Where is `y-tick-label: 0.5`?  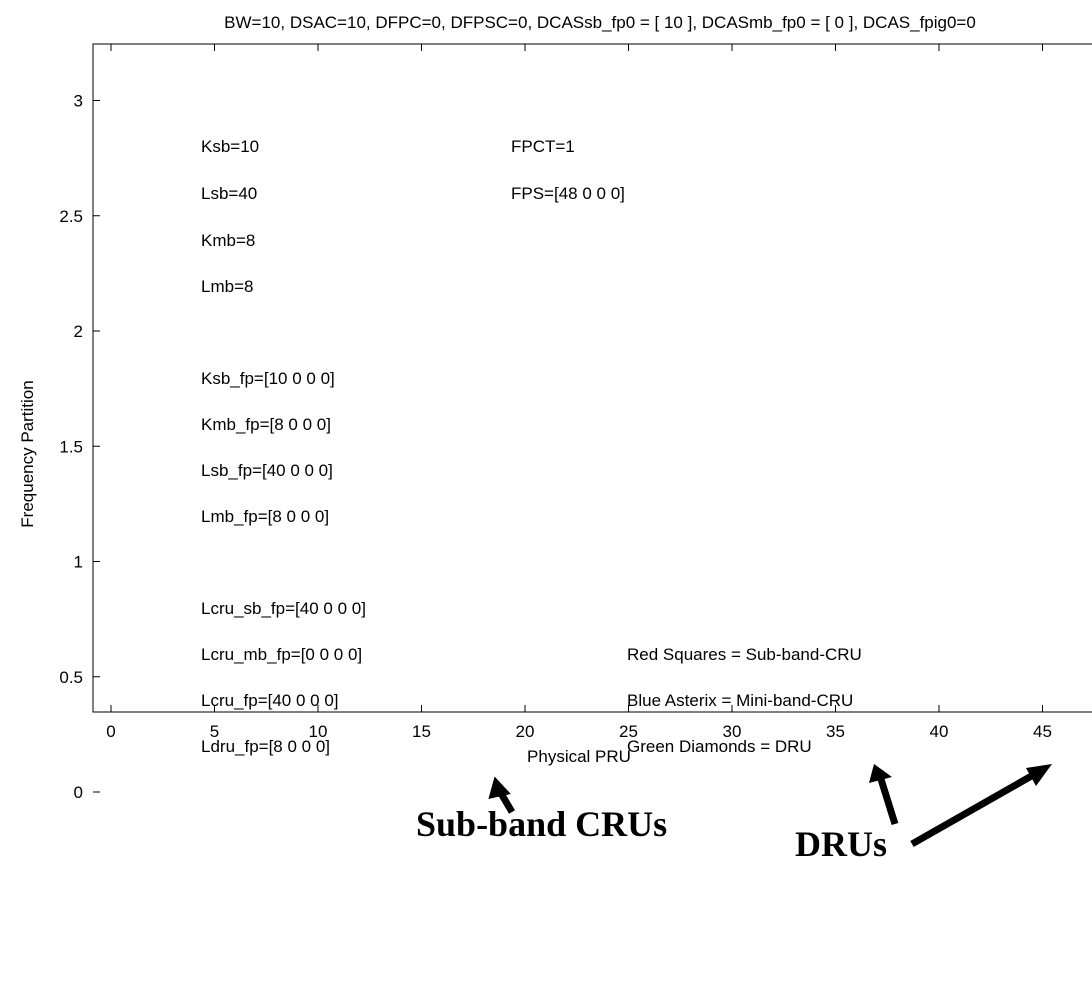 y-tick-label: 0.5 is located at coordinates (71, 677).